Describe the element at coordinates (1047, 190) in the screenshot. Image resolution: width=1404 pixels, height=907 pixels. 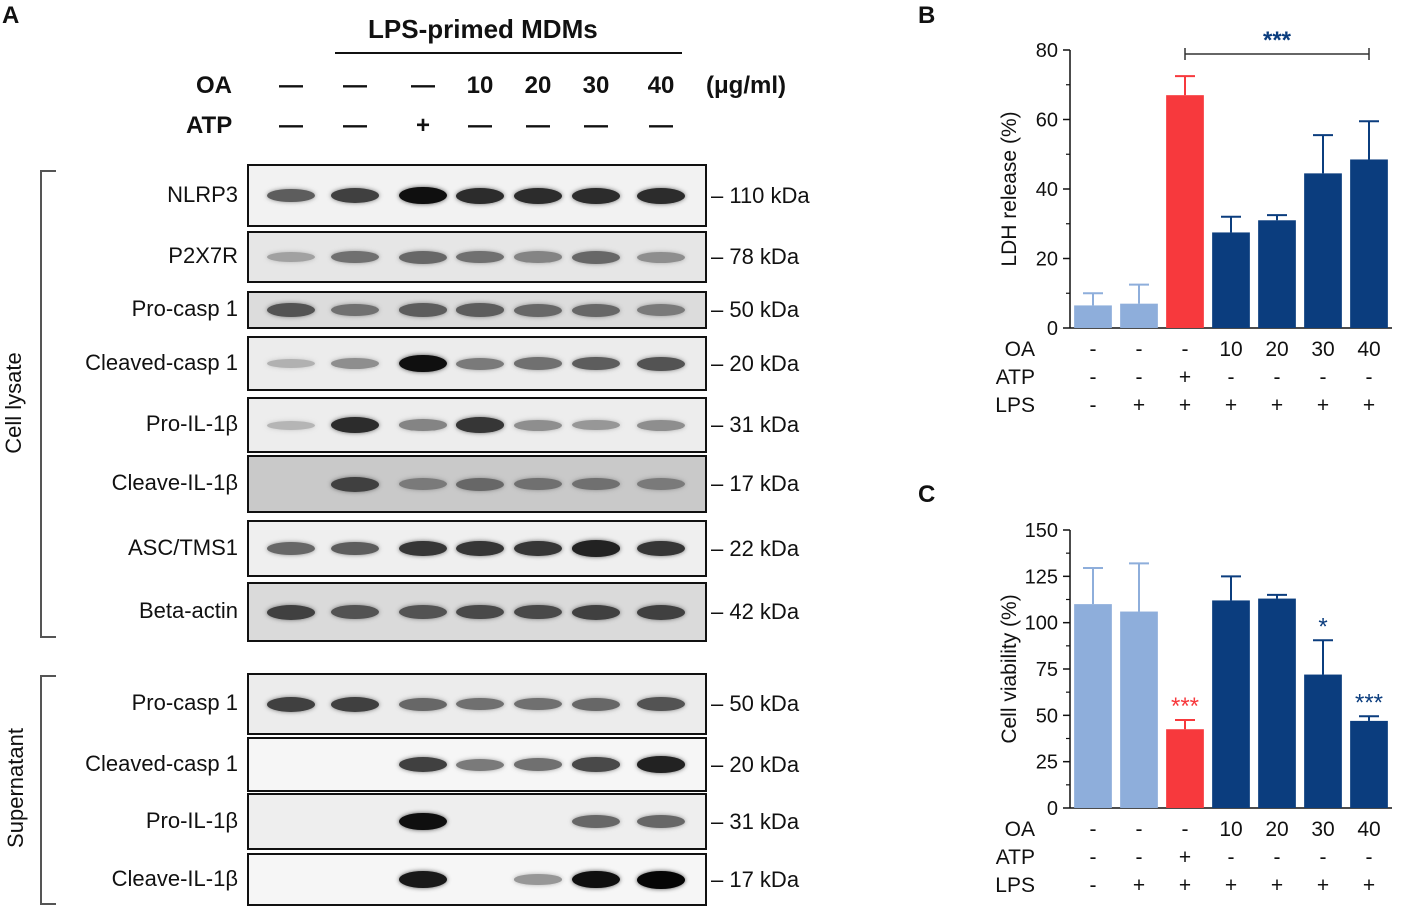
I see `y-tick-label: 40` at that location.